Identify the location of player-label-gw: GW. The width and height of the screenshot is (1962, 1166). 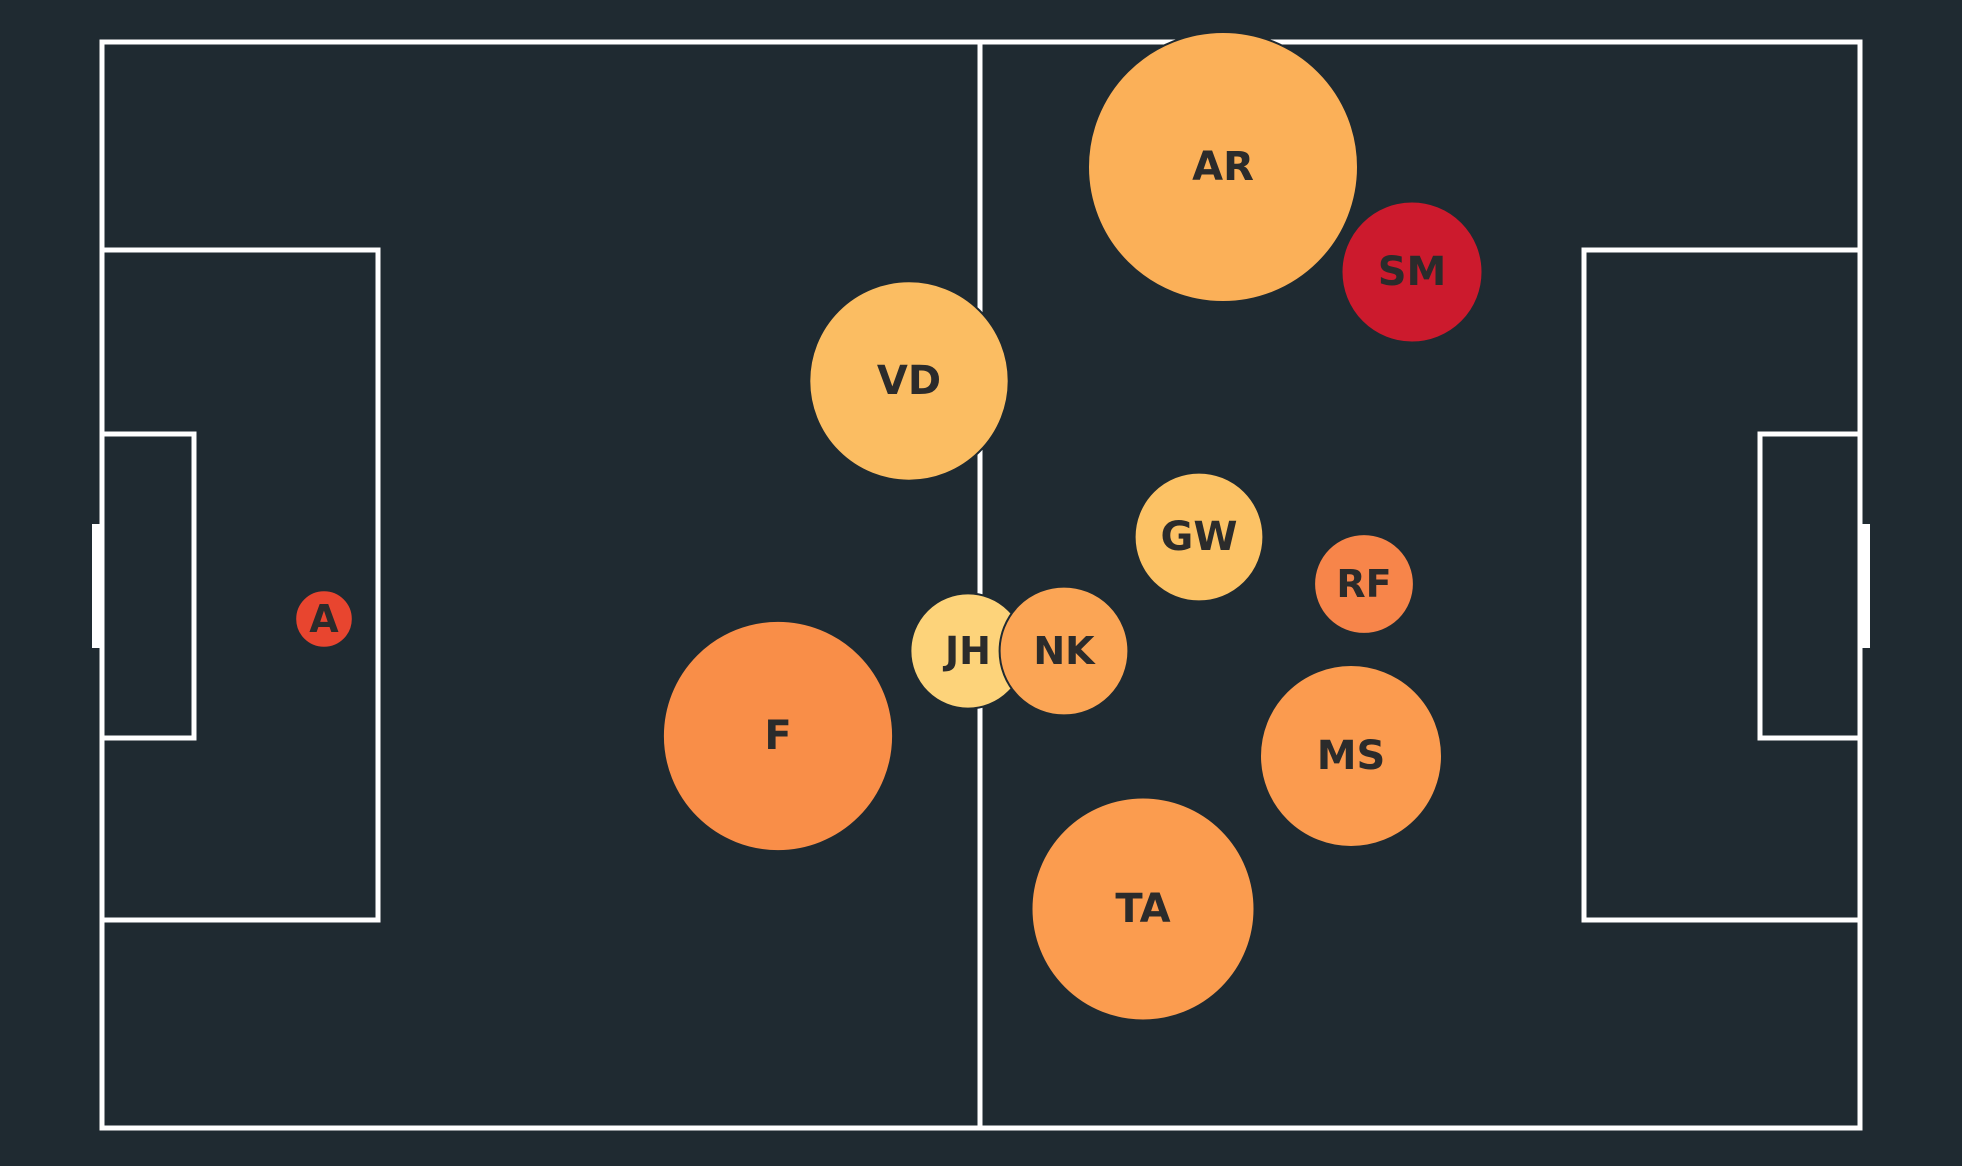
(1199, 537).